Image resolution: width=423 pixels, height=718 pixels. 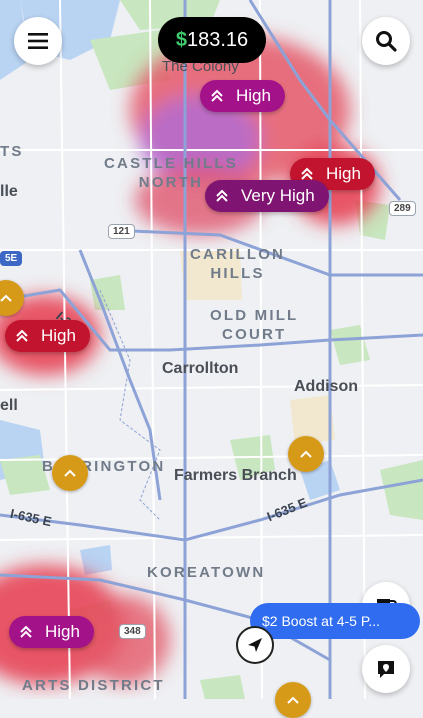 I want to click on report-button, so click(x=386, y=669).